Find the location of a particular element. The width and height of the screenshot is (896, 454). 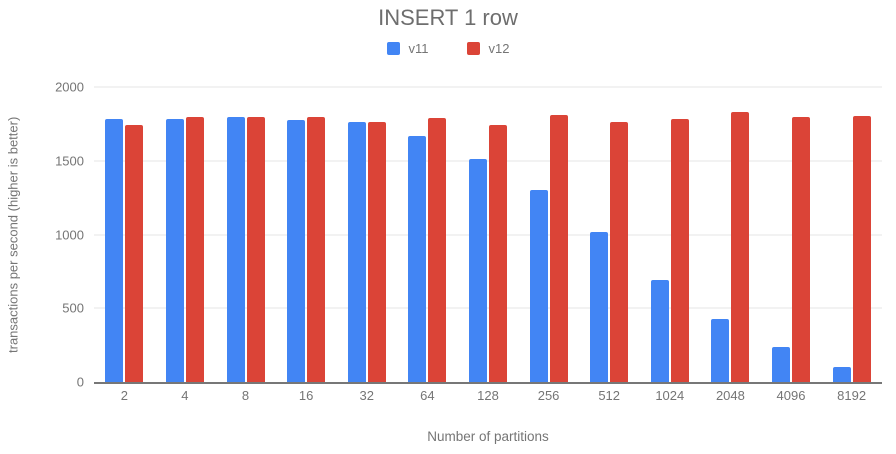

y-tick-label-0: 0 is located at coordinates (80, 382).